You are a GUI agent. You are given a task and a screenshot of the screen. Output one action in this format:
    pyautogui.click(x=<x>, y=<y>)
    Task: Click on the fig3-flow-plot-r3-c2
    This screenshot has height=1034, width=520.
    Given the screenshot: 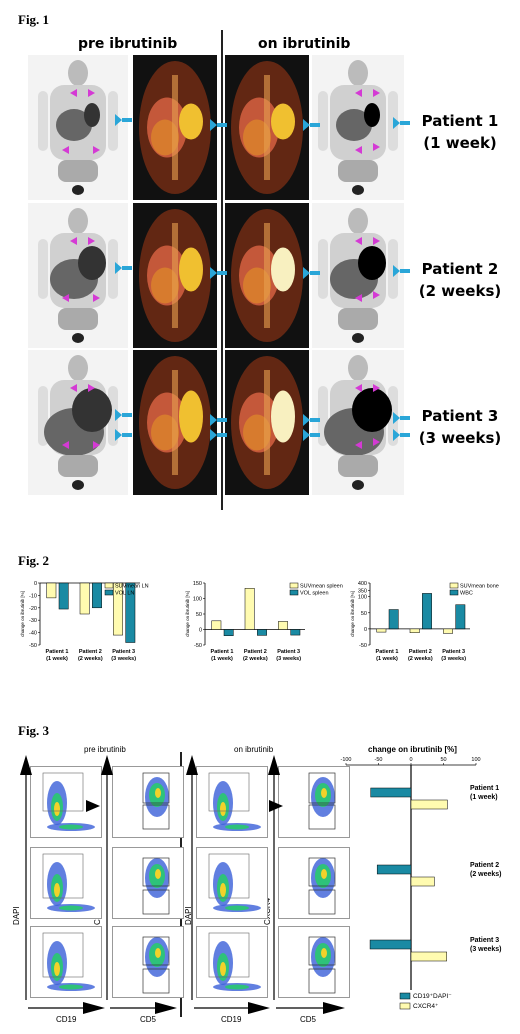 What is the action you would take?
    pyautogui.click(x=148, y=962)
    